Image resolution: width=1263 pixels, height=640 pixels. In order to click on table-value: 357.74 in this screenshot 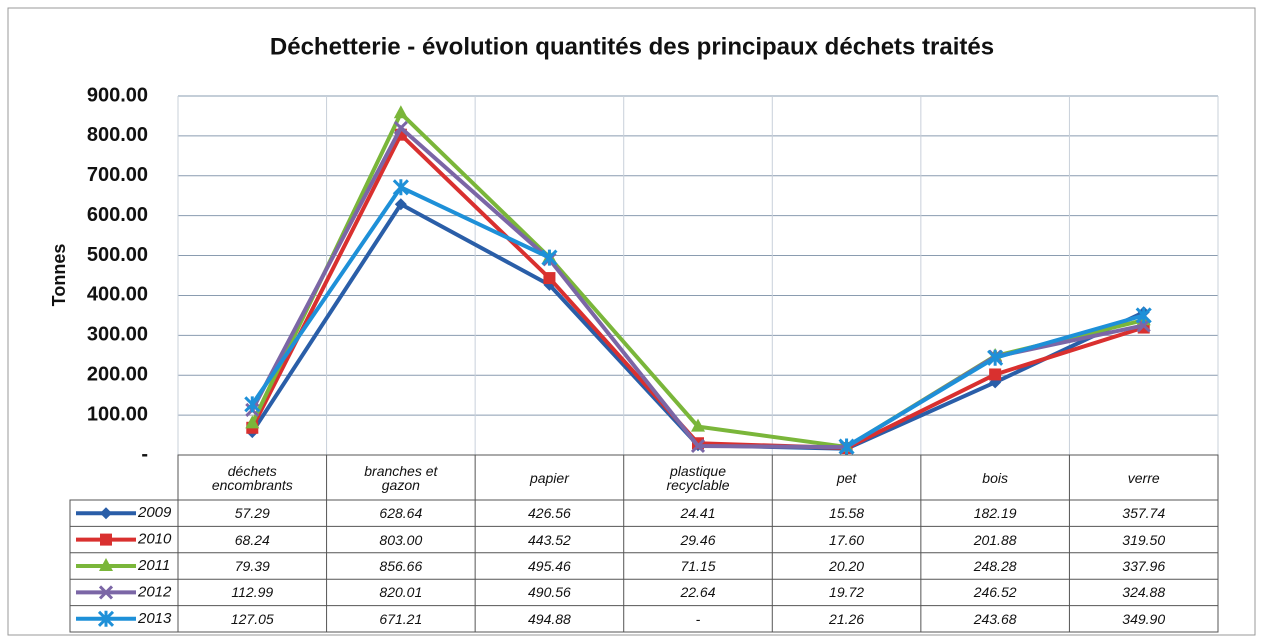, I will do `click(1144, 513)`.